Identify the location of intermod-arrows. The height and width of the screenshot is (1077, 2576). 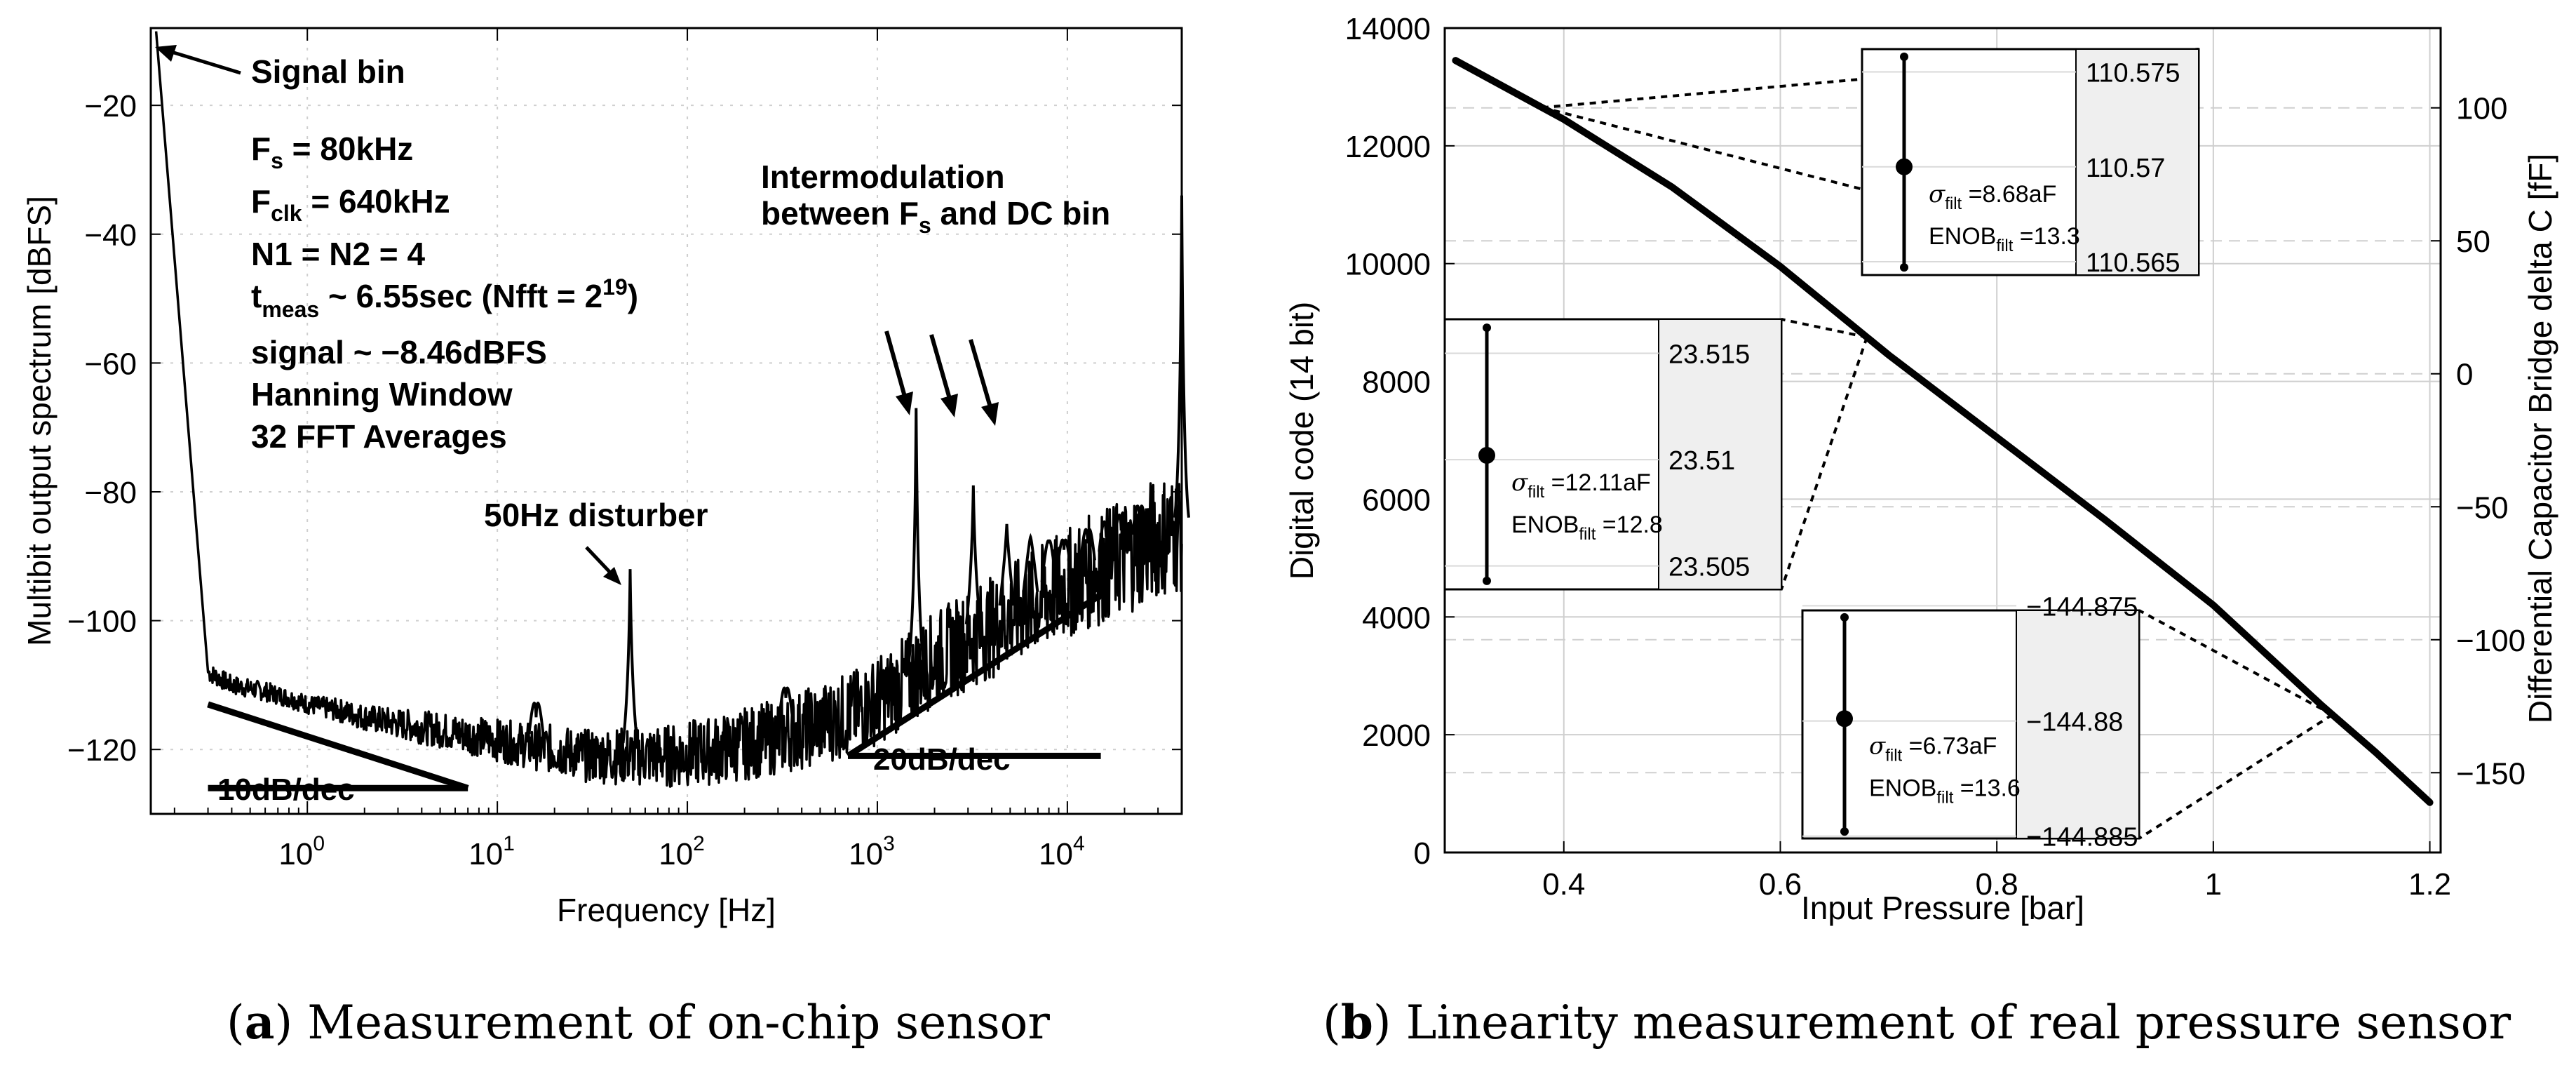
(941, 378).